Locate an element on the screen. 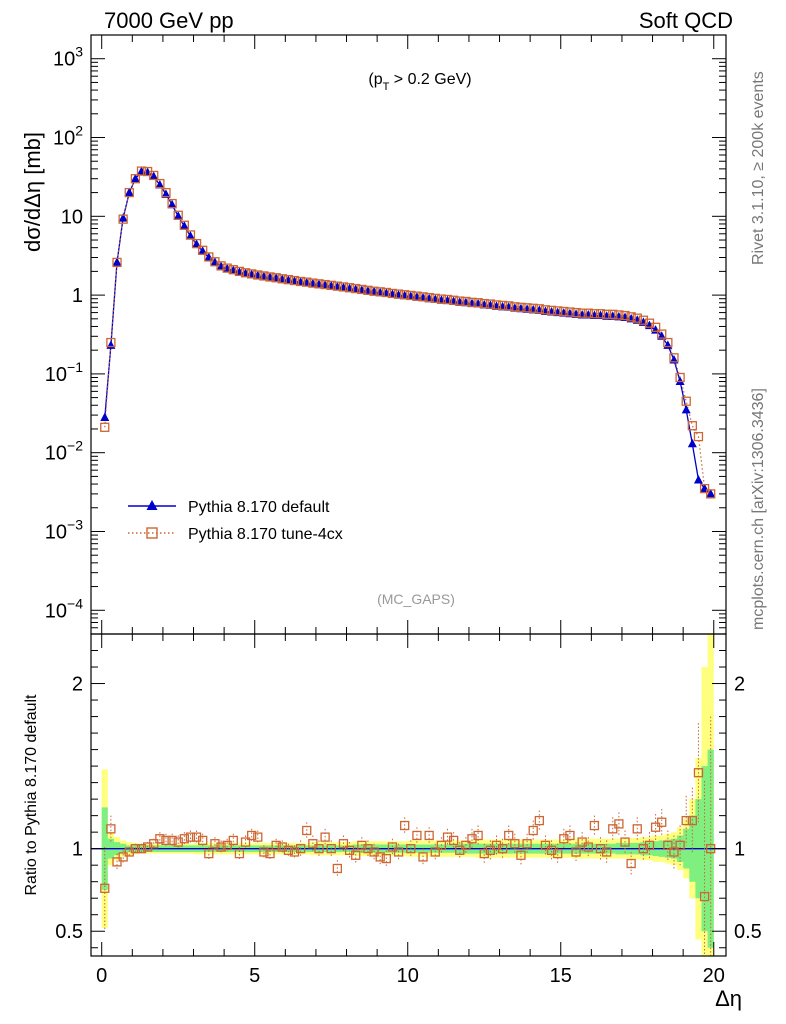 The width and height of the screenshot is (786, 1024). ratio-y-tick-label: 1 is located at coordinates (77, 850).